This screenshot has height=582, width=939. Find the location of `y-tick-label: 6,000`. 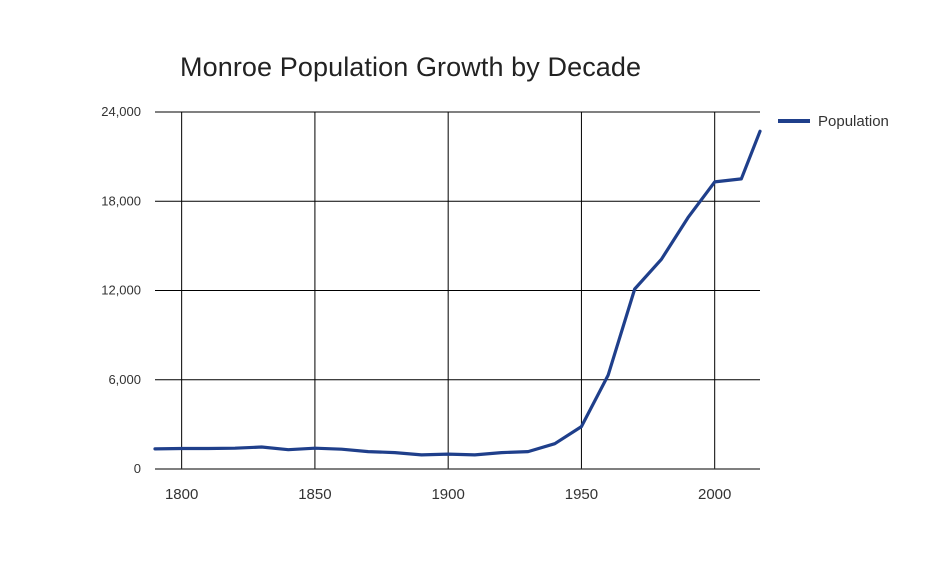

y-tick-label: 6,000 is located at coordinates (124, 379).